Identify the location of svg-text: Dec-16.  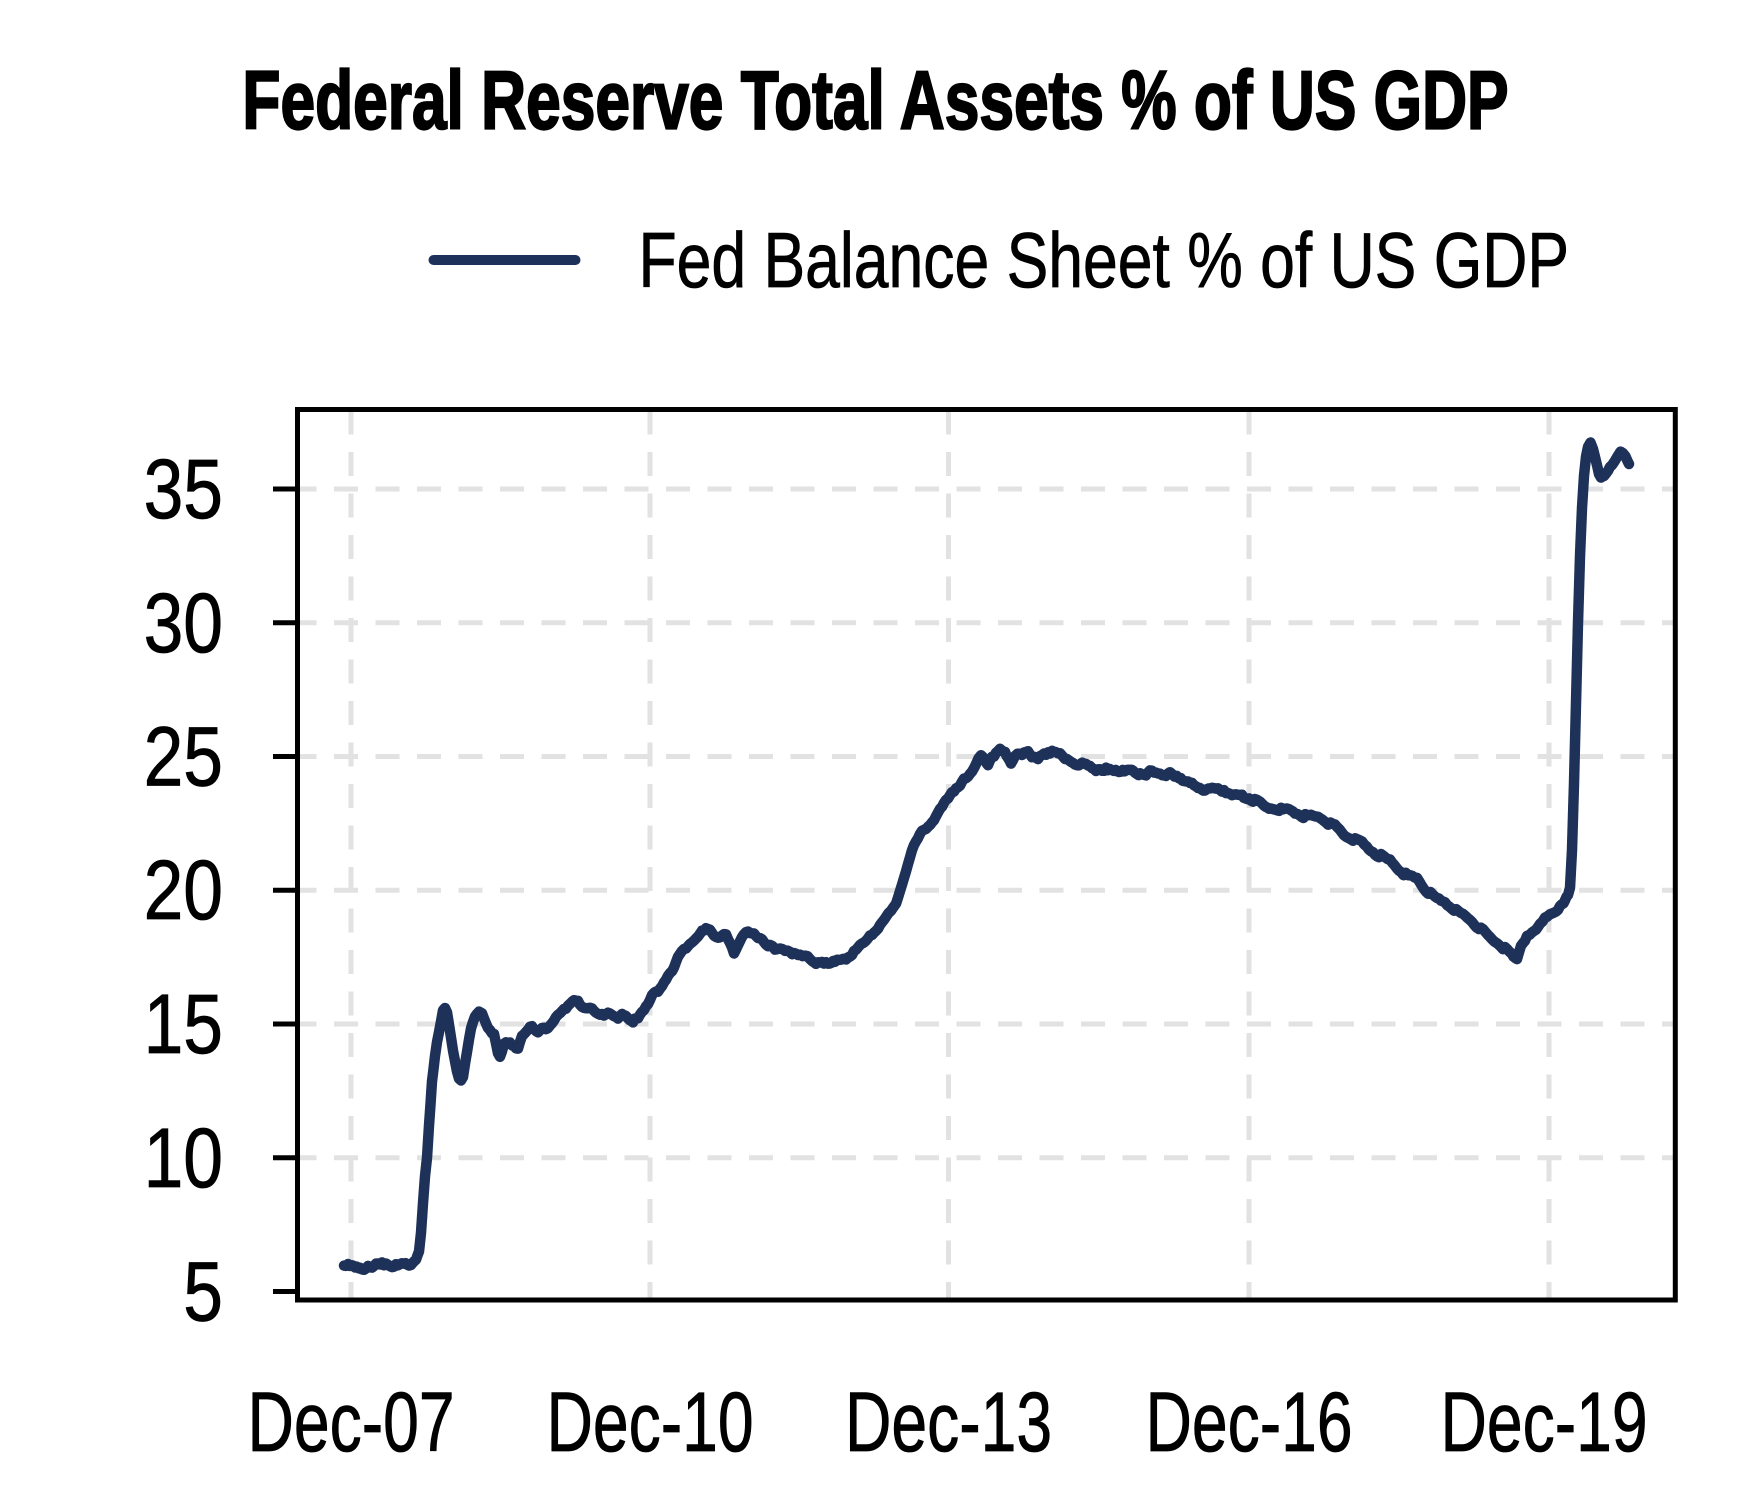
(1248, 1422).